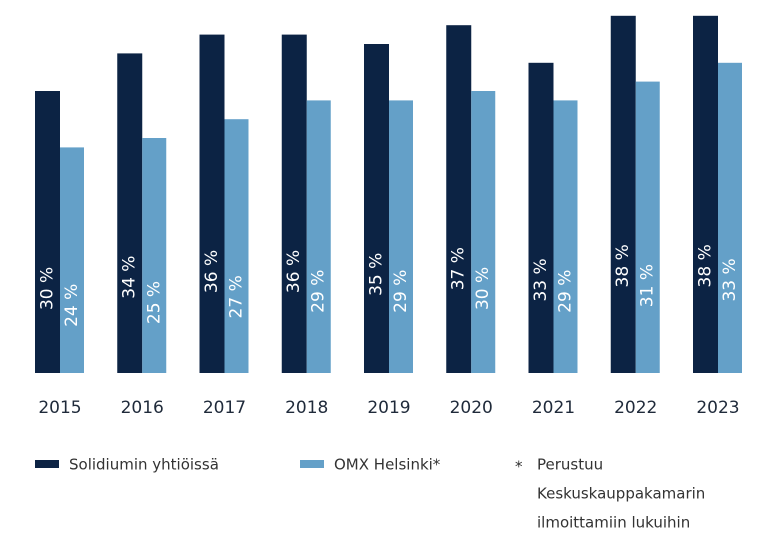 Image resolution: width=773 pixels, height=534 pixels. Describe the element at coordinates (142, 408) in the screenshot. I see `x-tick-label: 2016` at that location.